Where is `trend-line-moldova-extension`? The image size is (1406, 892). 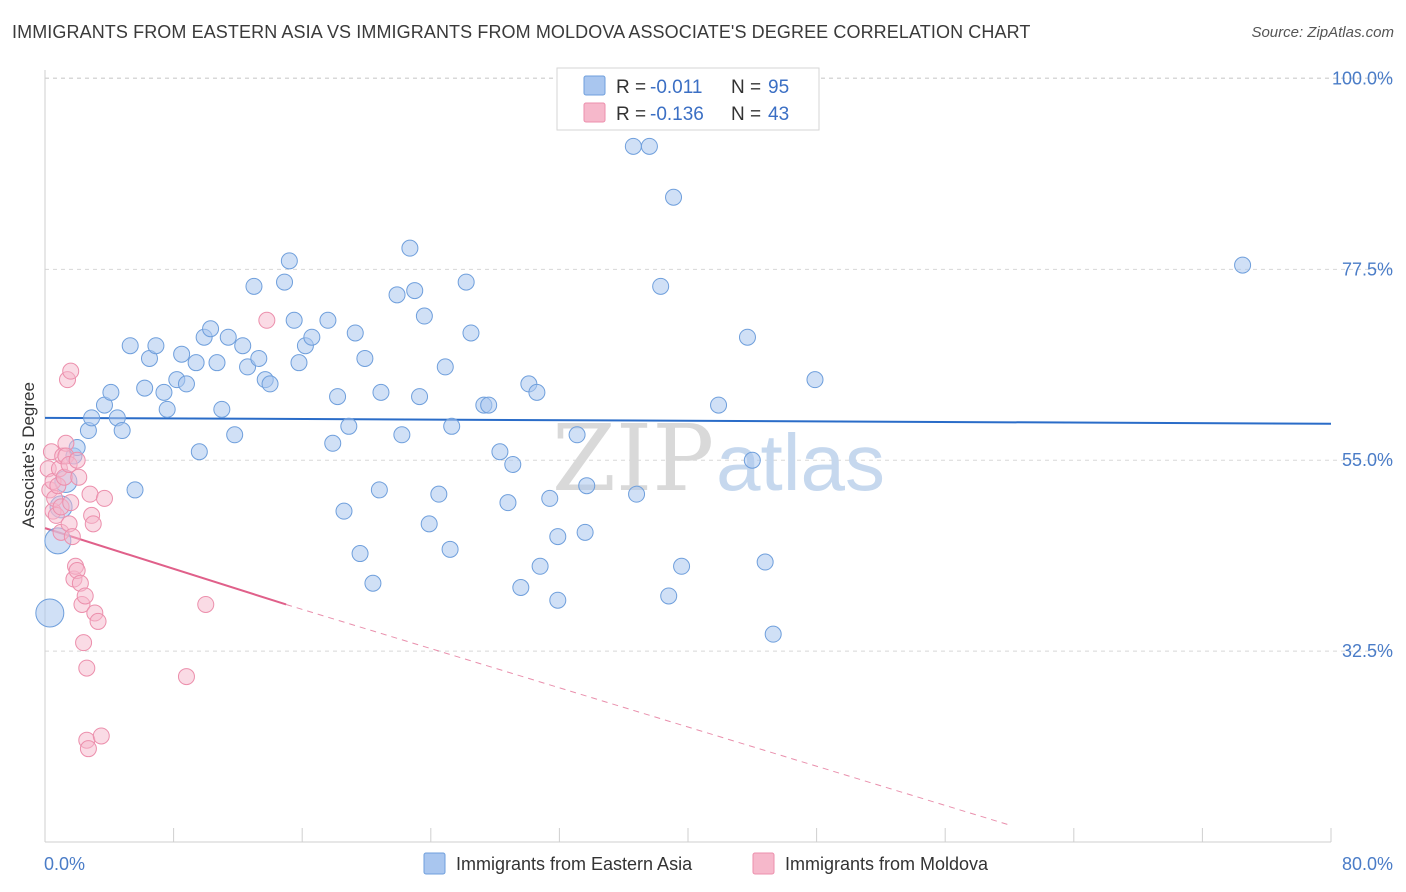
trend-line-moldova-extension is located at coordinates (647, 714).